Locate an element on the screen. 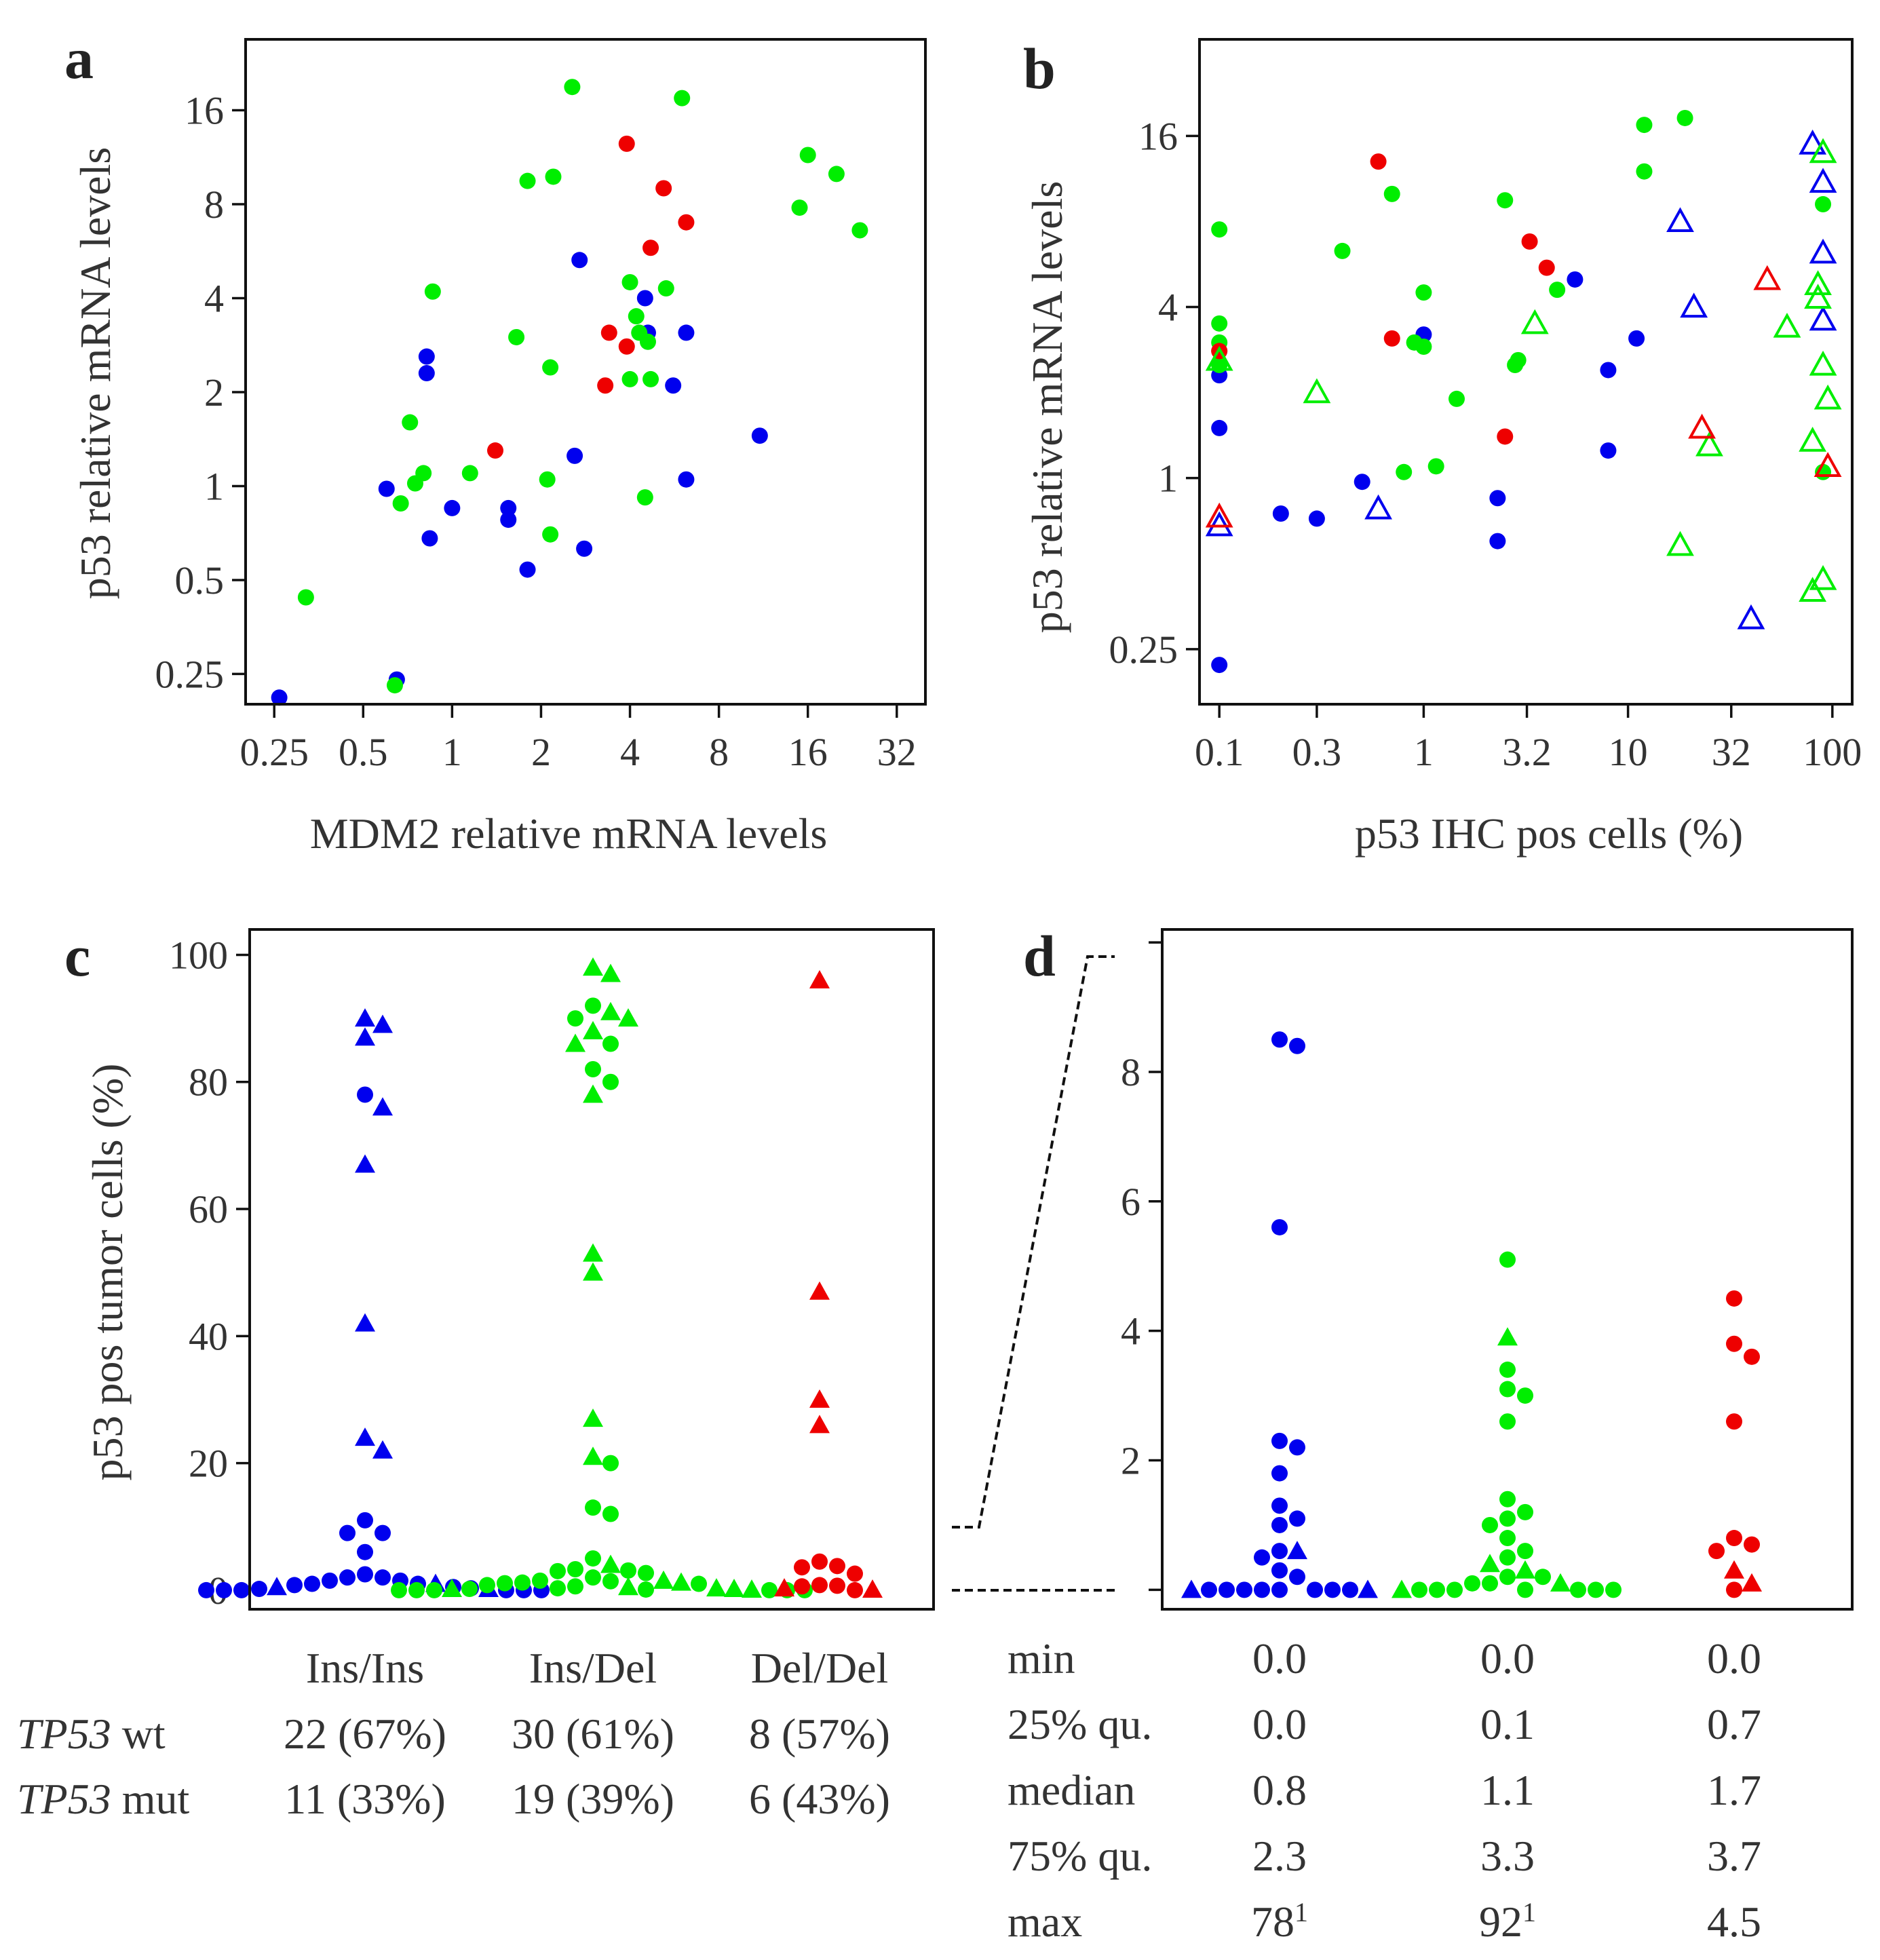 This screenshot has width=1880, height=1960. y-tick-label: 100 is located at coordinates (198, 955).